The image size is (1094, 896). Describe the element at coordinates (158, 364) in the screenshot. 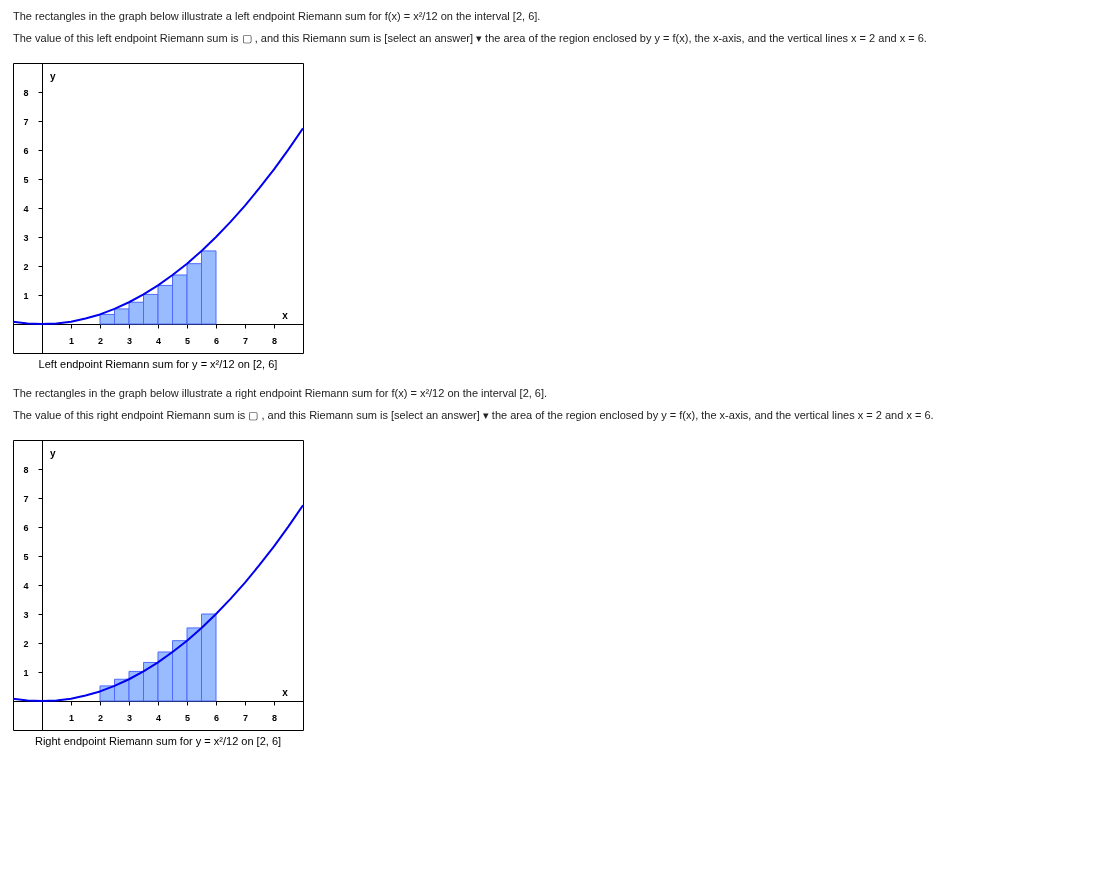

I see `text: Left endpoint Riemann sum for y = x²/12 on [2, 6]` at that location.